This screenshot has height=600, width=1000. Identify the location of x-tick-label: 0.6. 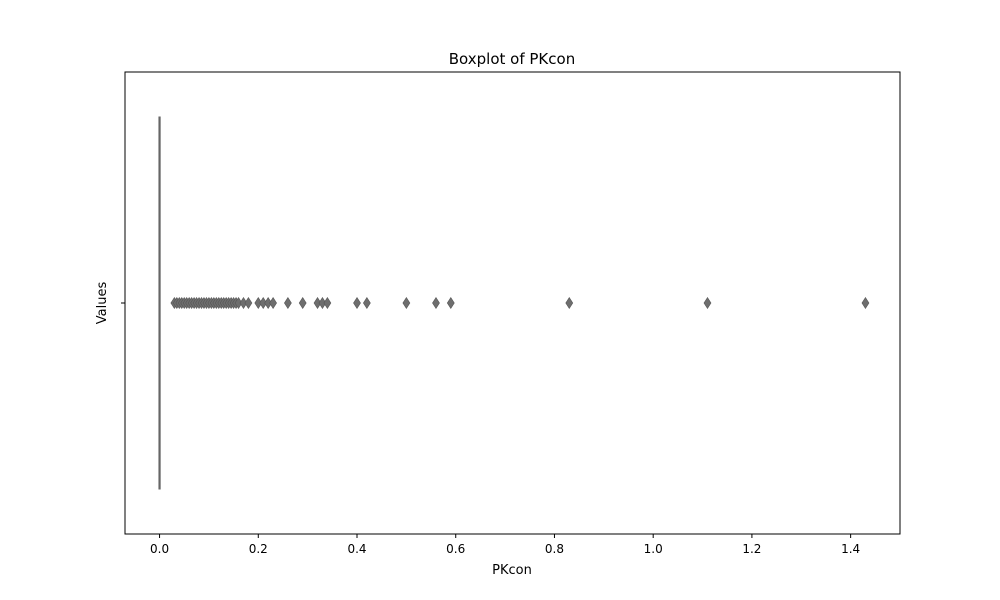
(455, 549).